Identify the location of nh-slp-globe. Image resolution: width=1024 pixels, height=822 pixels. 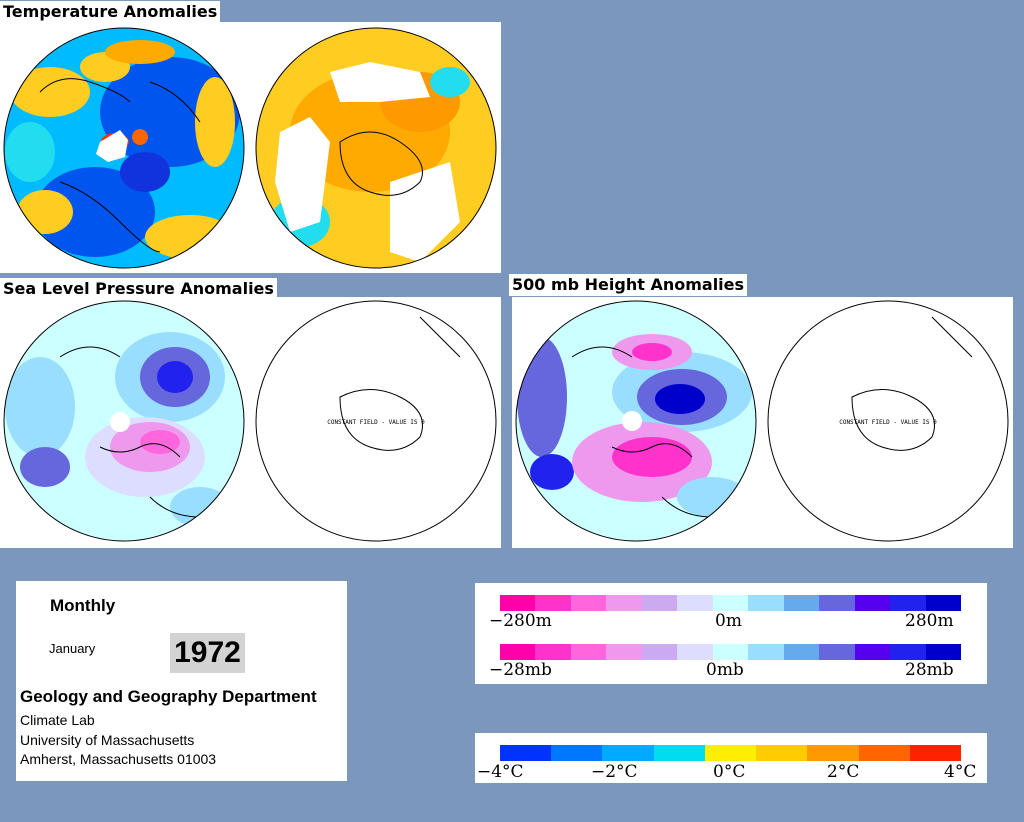
(124, 421).